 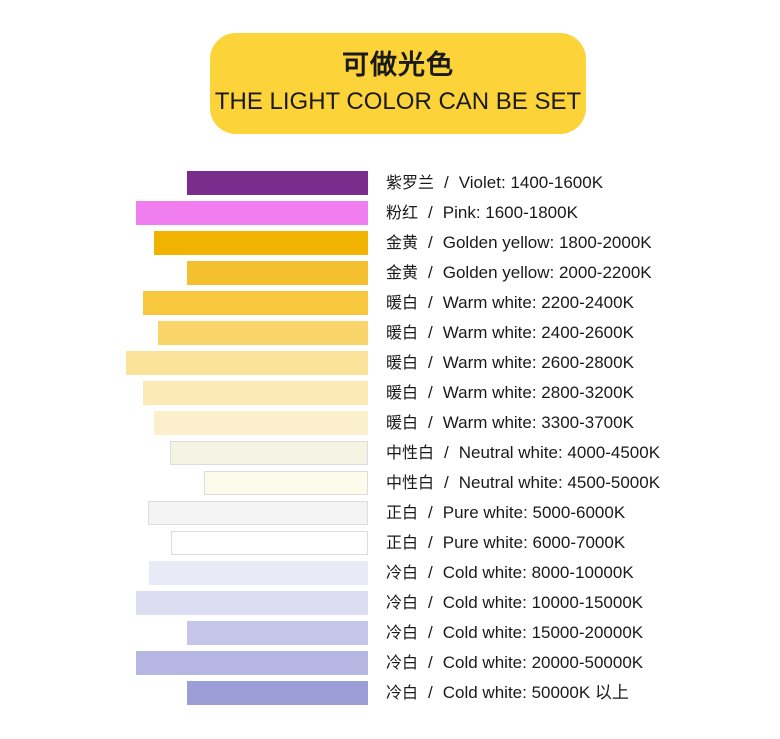 I want to click on color-row: 暖白 / Warm white: 2800-3200K, so click(x=390, y=393).